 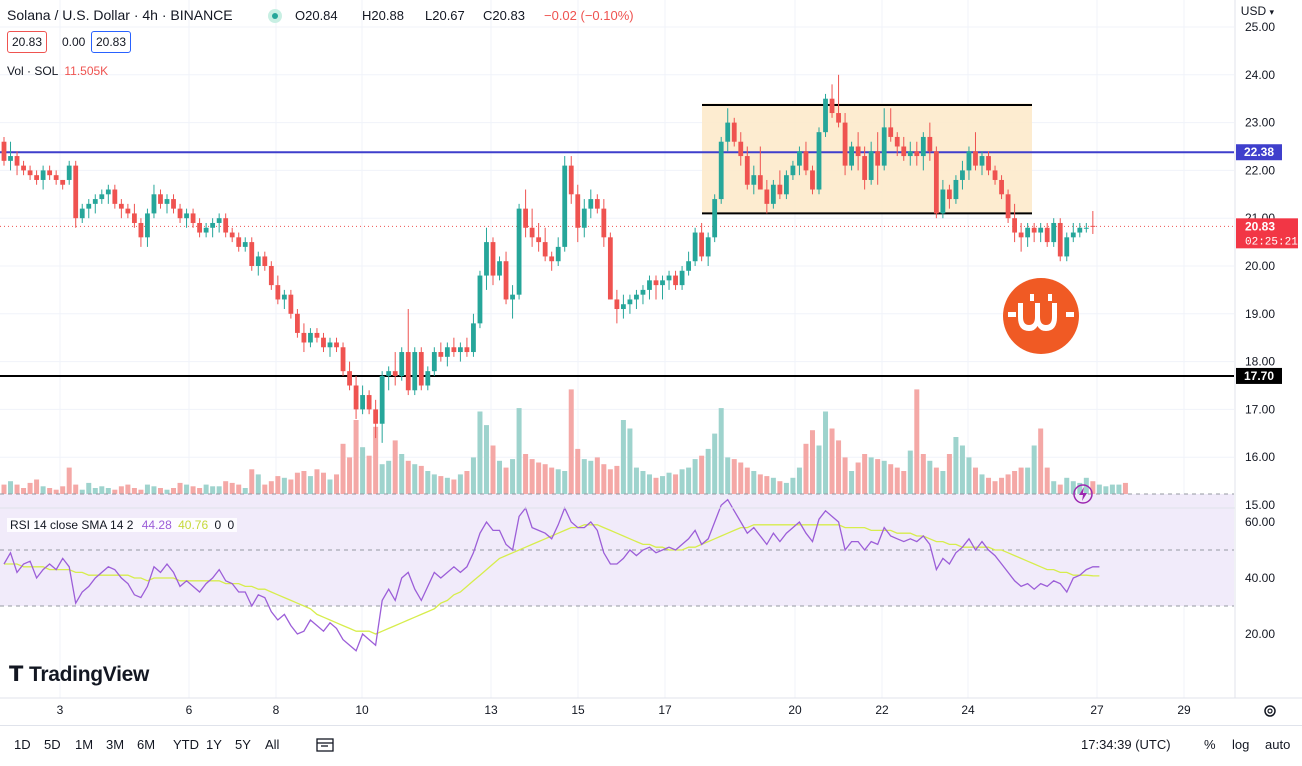 I want to click on timeframe-button-1m: 1M, so click(x=84, y=744).